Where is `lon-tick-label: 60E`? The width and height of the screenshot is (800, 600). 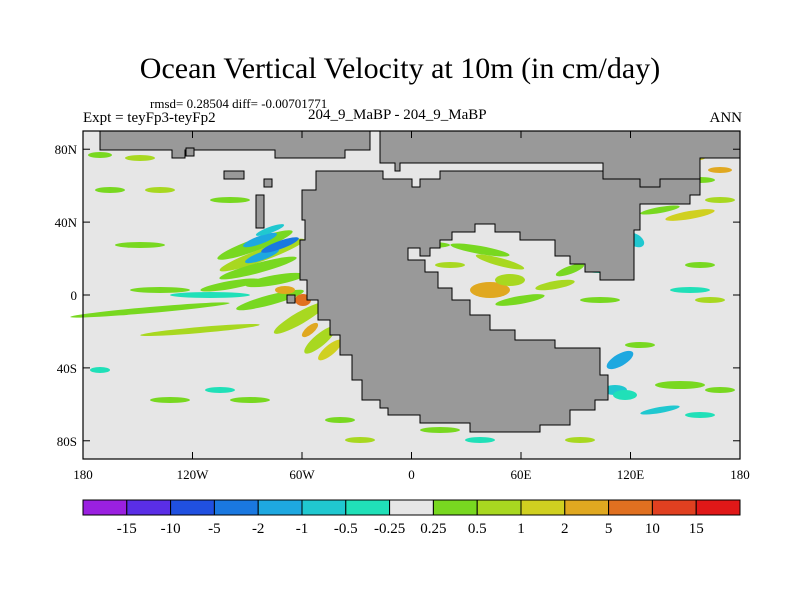
lon-tick-label: 60E is located at coordinates (521, 474).